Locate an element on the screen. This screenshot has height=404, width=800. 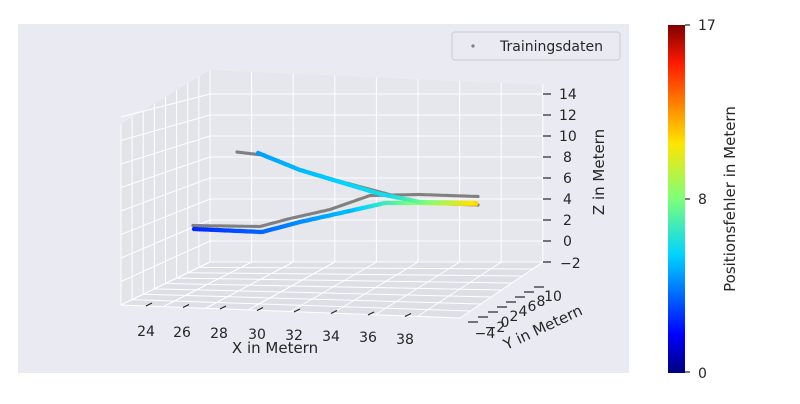
z-axis-label: Z in Metern is located at coordinates (599, 172).